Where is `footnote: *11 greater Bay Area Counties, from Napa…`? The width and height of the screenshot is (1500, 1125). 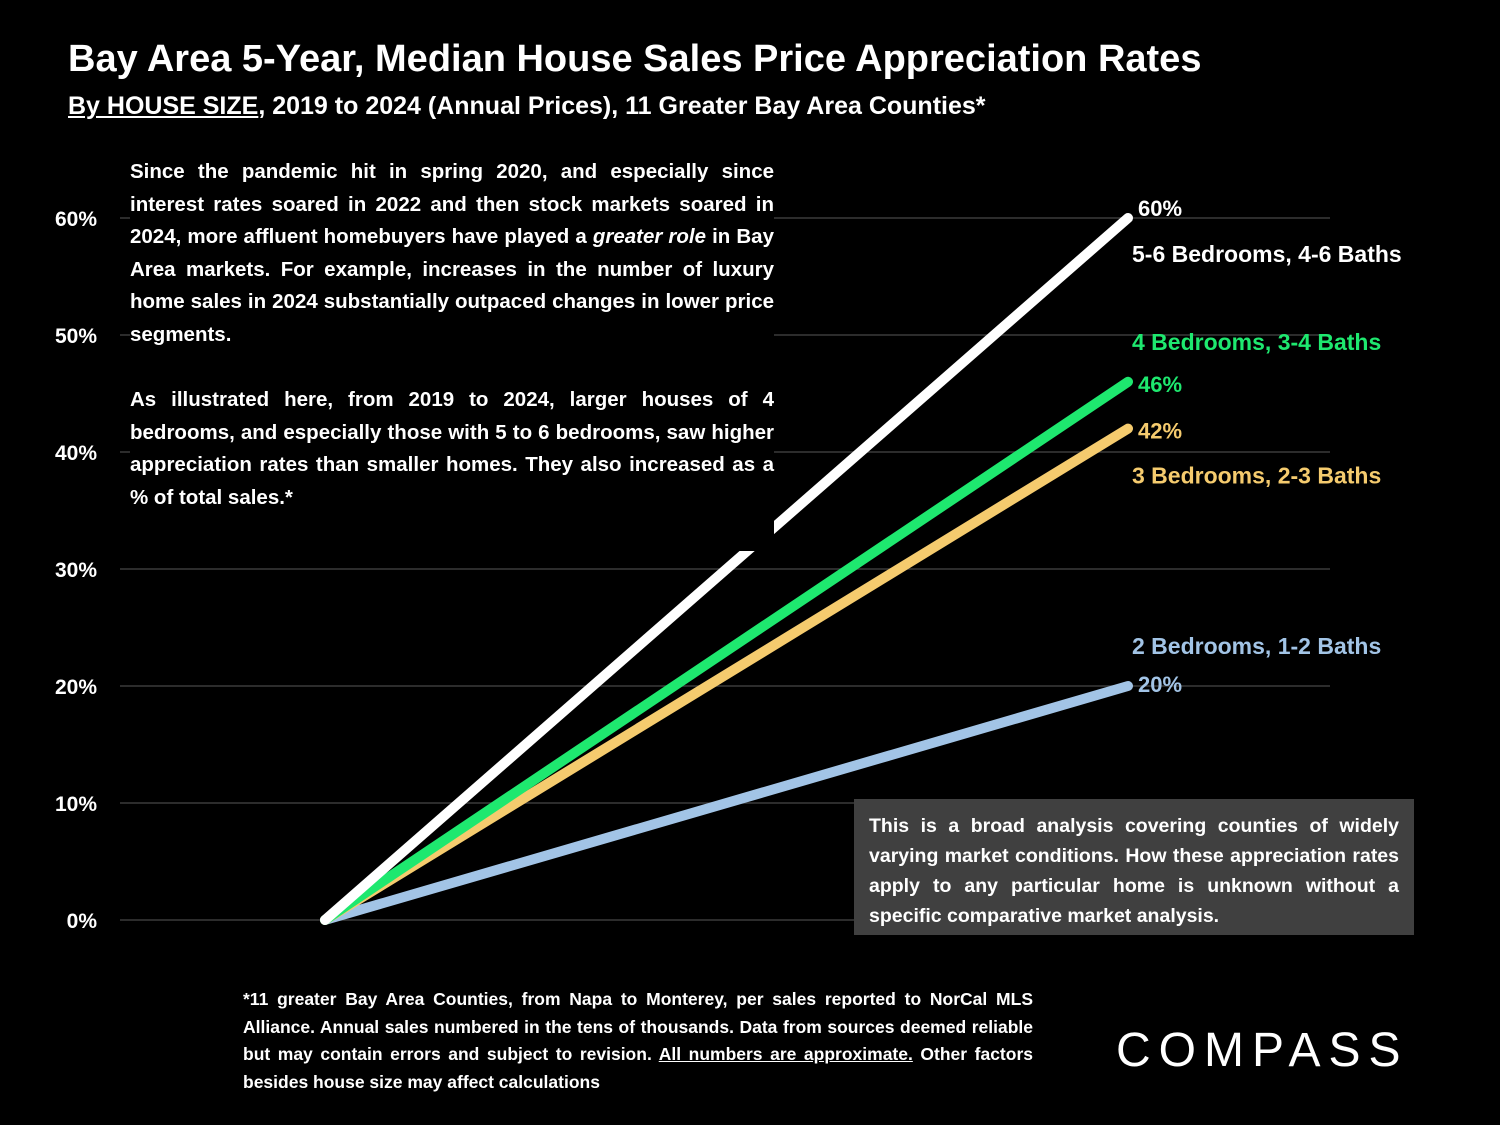
footnote: *11 greater Bay Area Counties, from Napa… is located at coordinates (638, 1040).